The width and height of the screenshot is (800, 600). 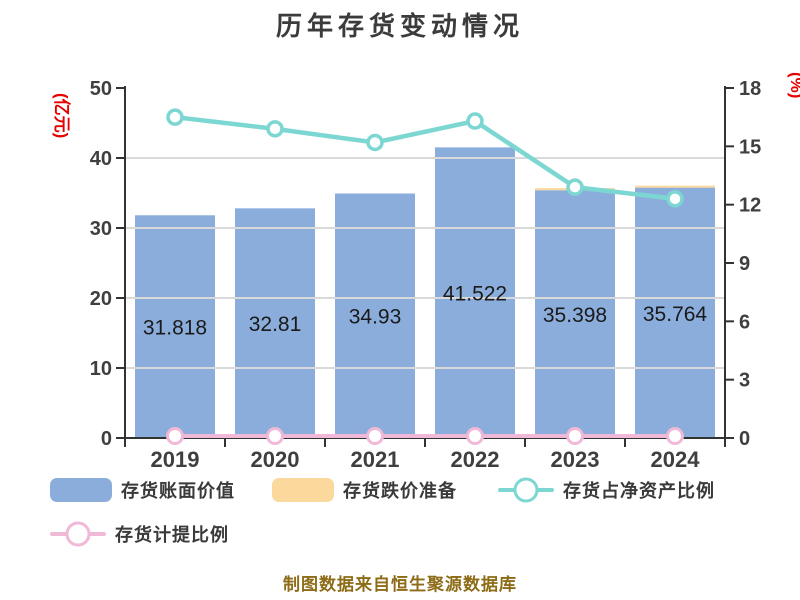 What do you see at coordinates (101, 229) in the screenshot?
I see `left-tick-label: 30` at bounding box center [101, 229].